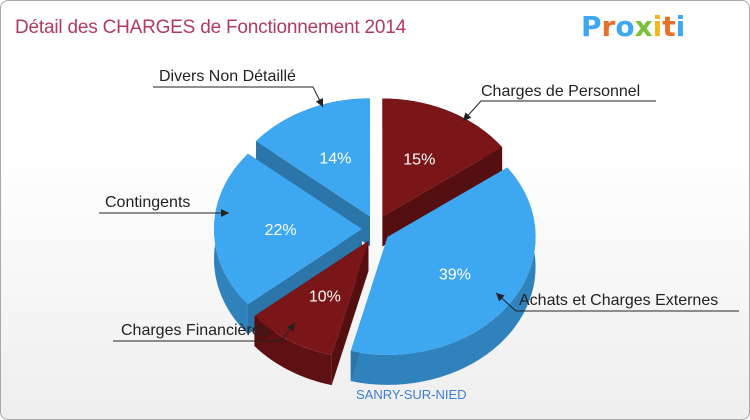  I want to click on category-label: Charges Financières, so click(195, 330).